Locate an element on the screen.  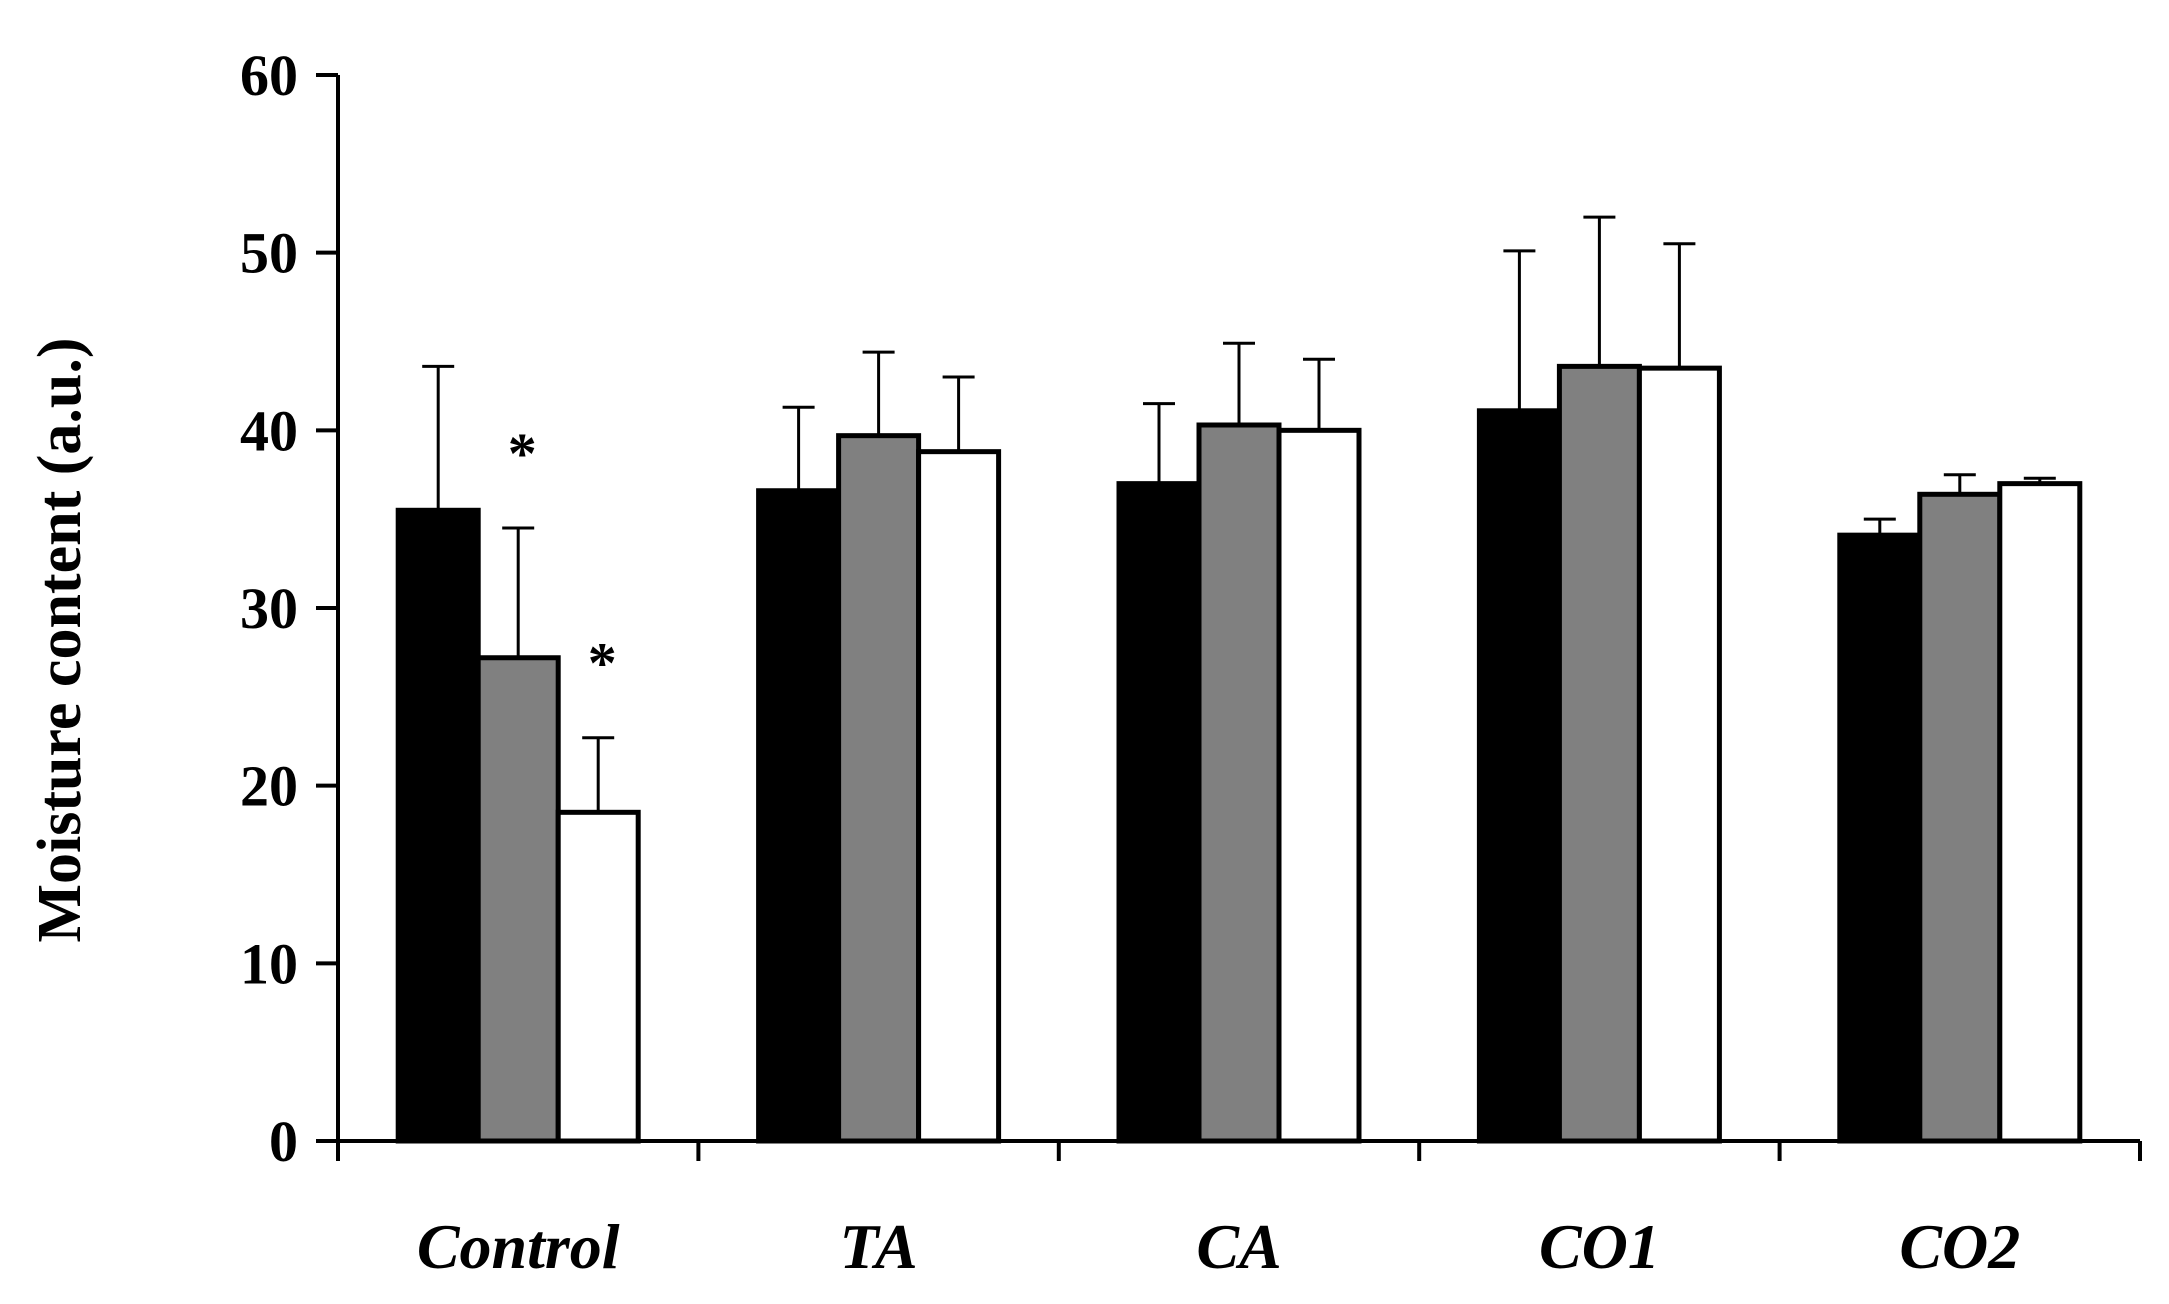
y-tick-label: 20 is located at coordinates (269, 786).